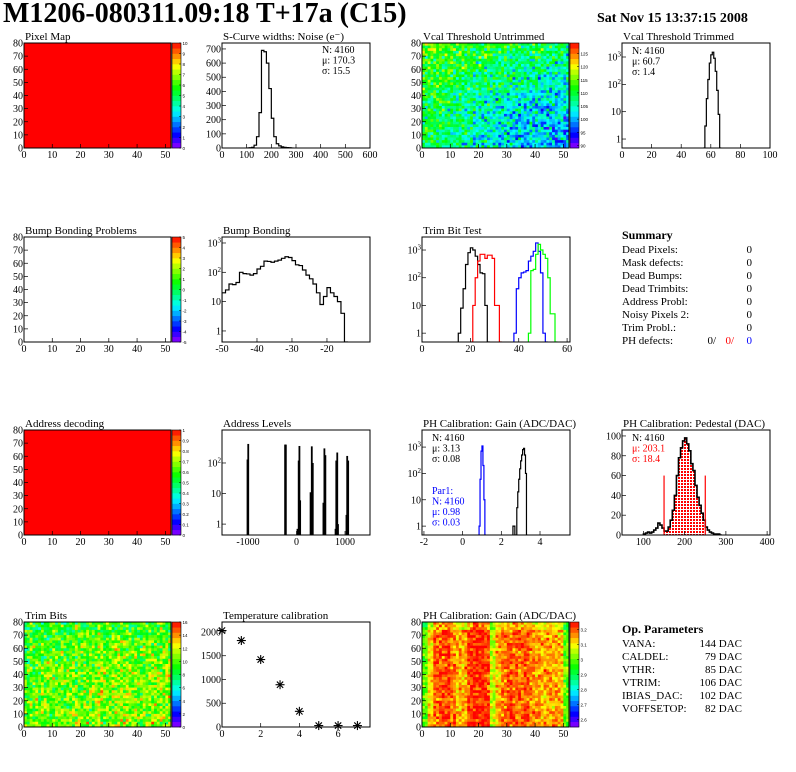 Image resolution: width=796 pixels, height=772 pixels. Describe the element at coordinates (770, 155) in the screenshot. I see `tick-label: 100` at that location.